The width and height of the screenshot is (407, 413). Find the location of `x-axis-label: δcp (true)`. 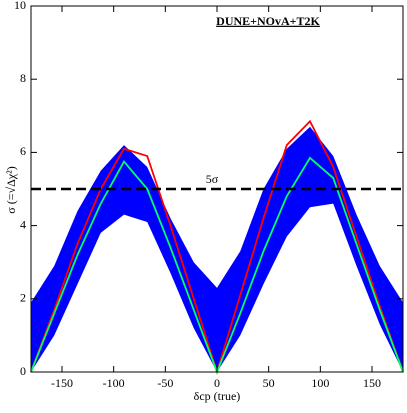

x-axis-label: δcp (true) is located at coordinates (217, 396).